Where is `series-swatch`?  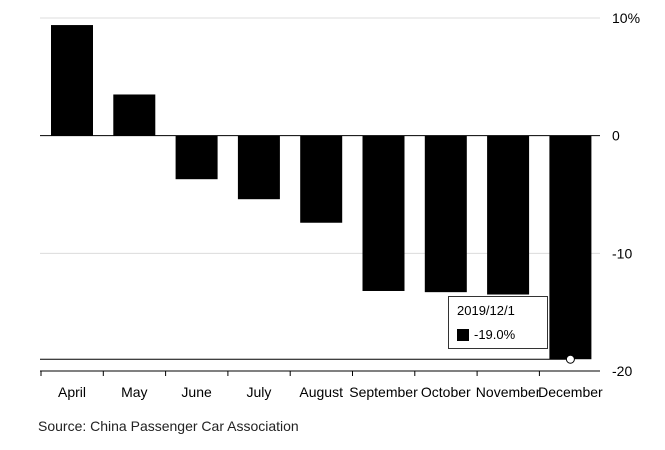 series-swatch is located at coordinates (463, 334).